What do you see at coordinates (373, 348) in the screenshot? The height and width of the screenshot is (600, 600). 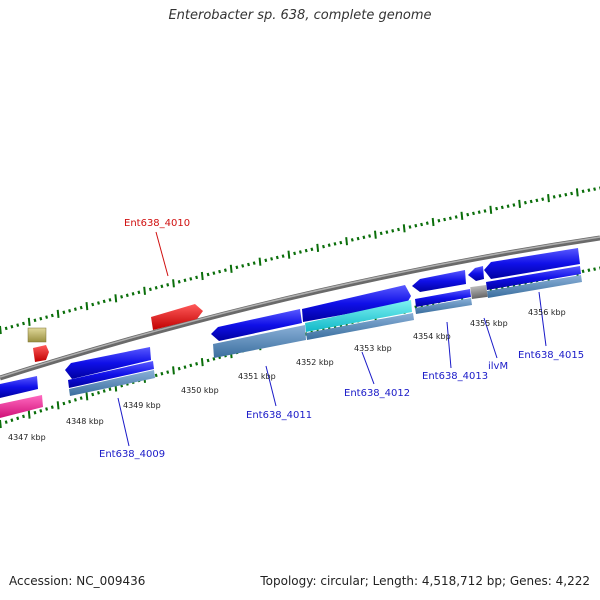 I see `ruler-label: 4353 kbp` at bounding box center [373, 348].